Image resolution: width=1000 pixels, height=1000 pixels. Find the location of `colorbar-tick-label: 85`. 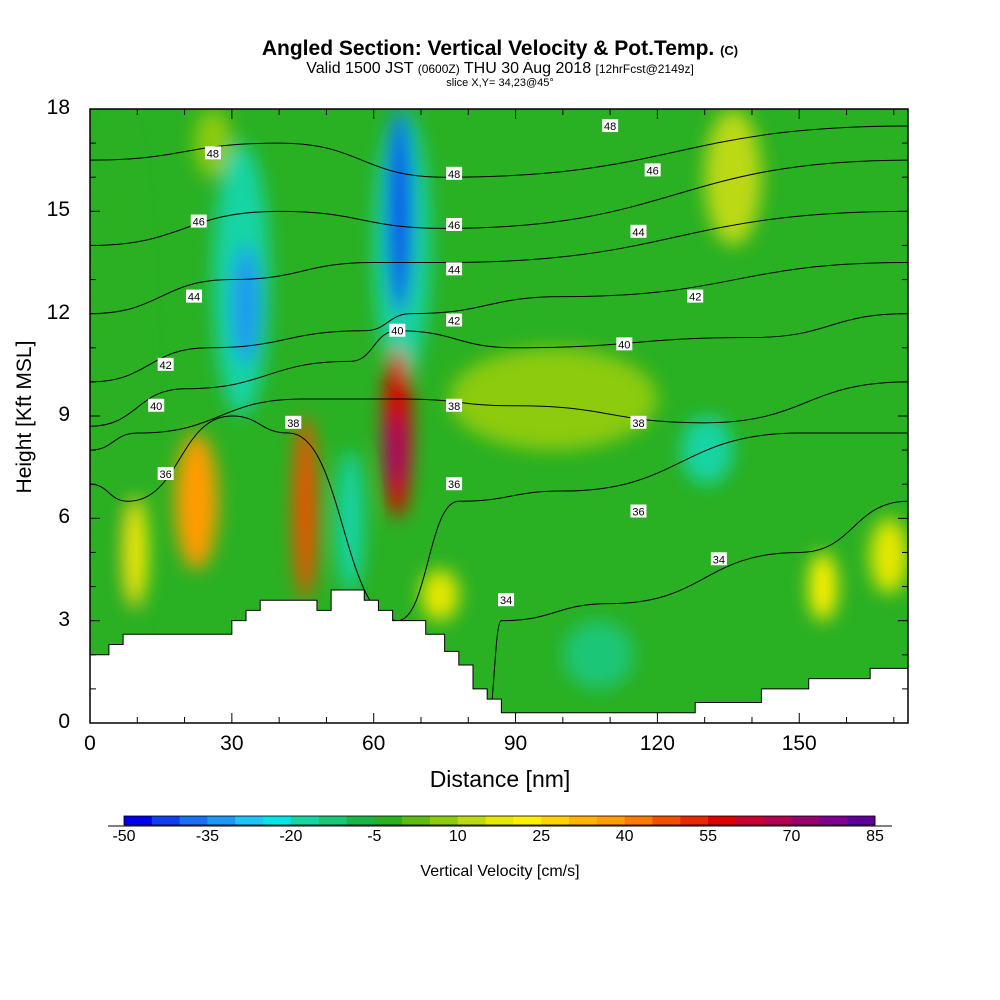

colorbar-tick-label: 85 is located at coordinates (875, 836).